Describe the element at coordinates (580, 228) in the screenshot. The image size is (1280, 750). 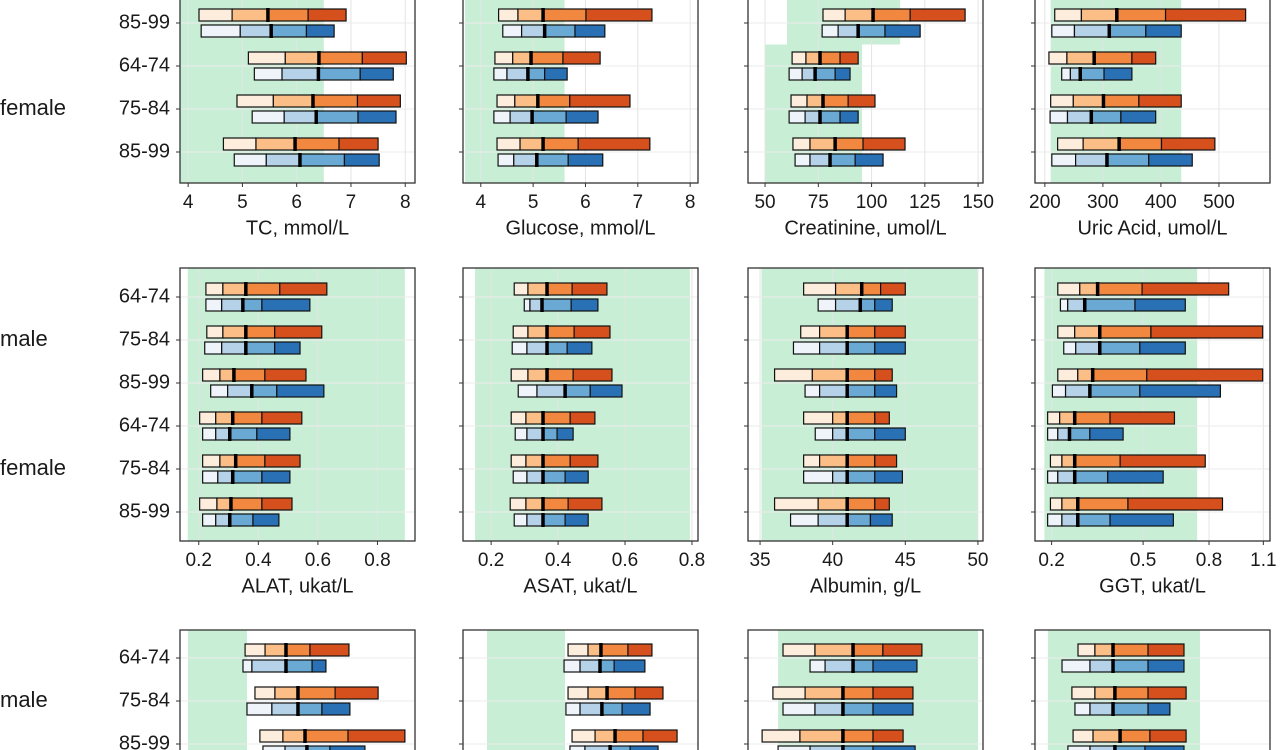
I see `x-axis-label: Glucose, mmol/L` at that location.